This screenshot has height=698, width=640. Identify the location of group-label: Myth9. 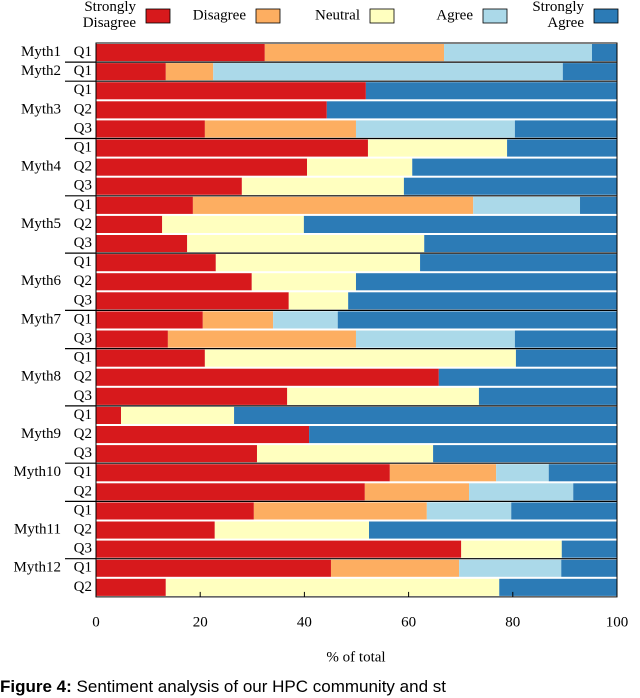
(41, 434).